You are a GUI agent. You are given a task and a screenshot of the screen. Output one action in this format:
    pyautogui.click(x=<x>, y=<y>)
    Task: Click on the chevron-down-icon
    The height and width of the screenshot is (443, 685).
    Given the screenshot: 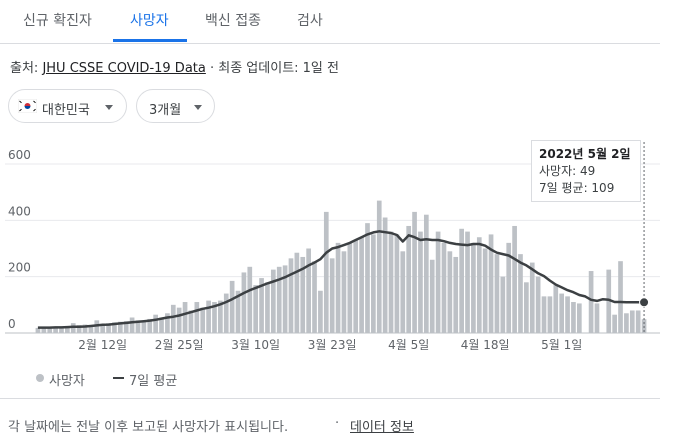 What is the action you would take?
    pyautogui.click(x=198, y=107)
    